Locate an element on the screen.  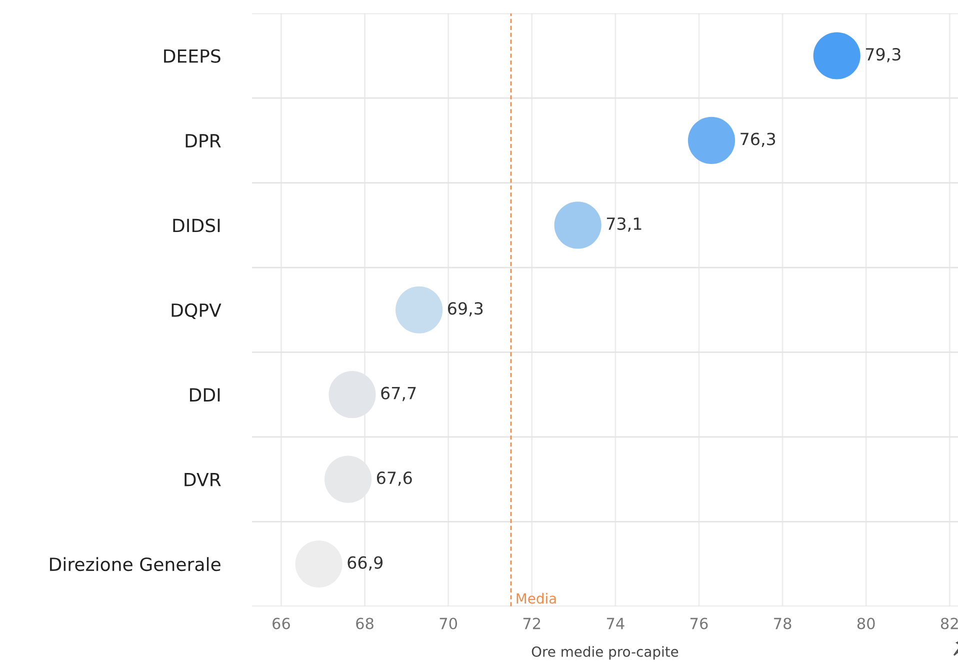
x-tick-label: 70 is located at coordinates (449, 624).